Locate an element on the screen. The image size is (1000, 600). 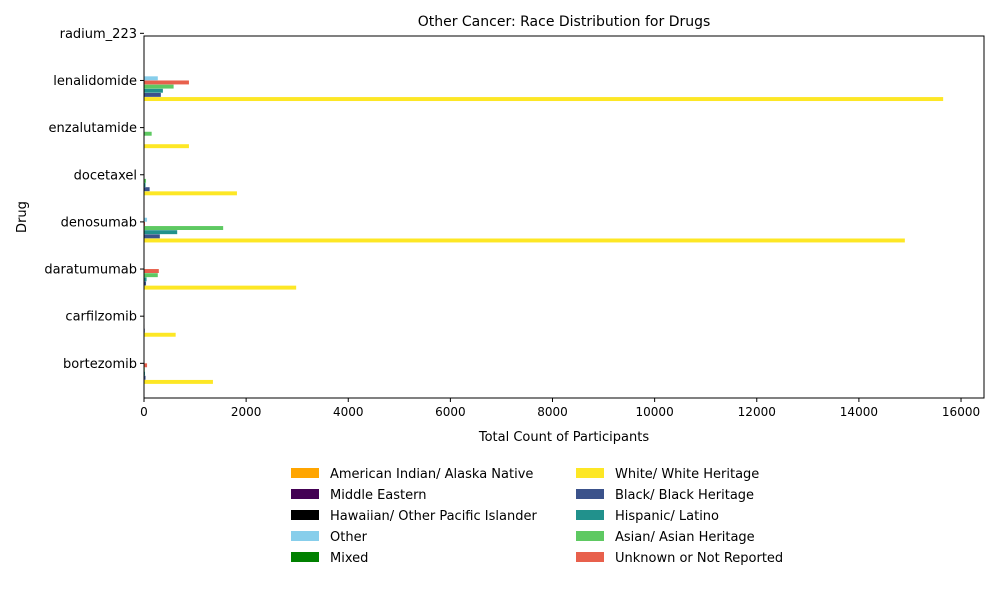
x-tick-label: 6000 is located at coordinates (450, 412).